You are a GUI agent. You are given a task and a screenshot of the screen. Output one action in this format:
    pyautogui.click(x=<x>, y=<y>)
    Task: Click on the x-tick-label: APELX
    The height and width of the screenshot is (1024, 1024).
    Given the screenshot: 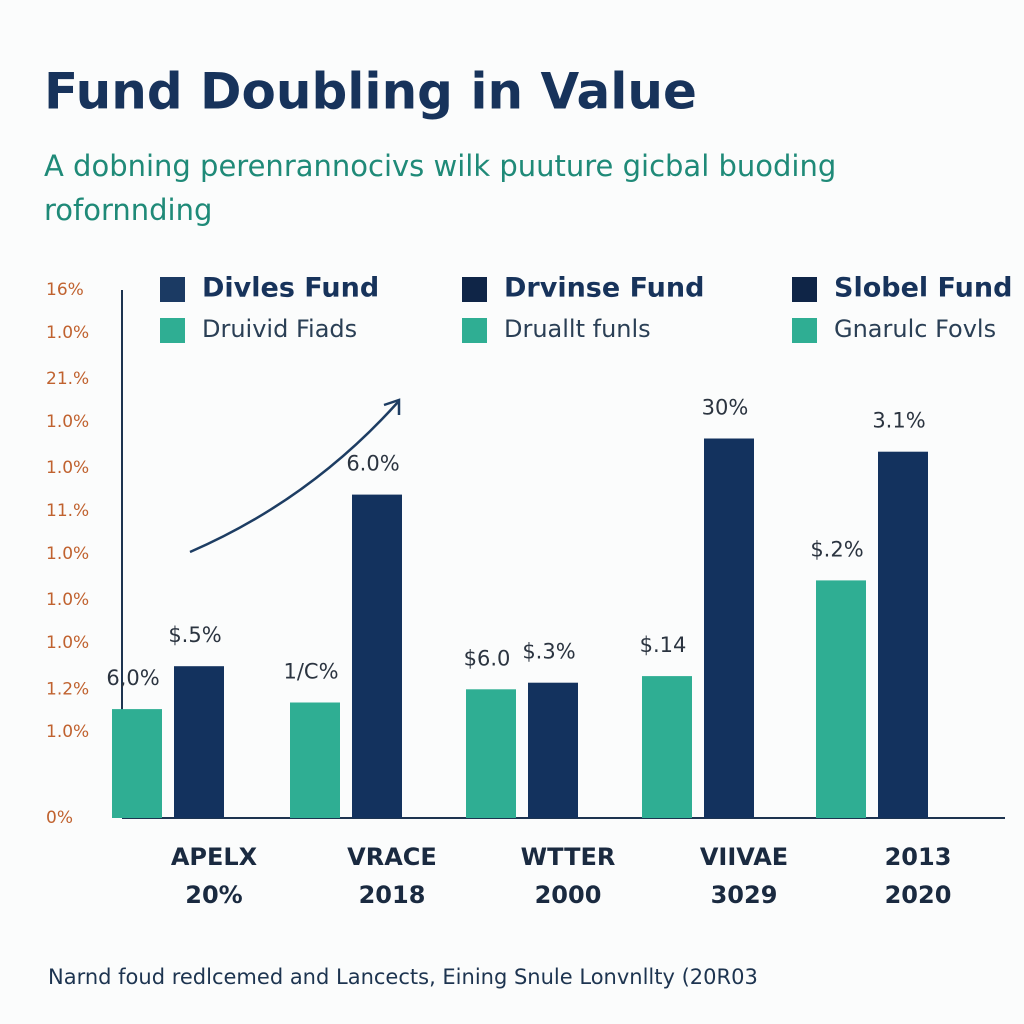 What is the action you would take?
    pyautogui.click(x=214, y=857)
    